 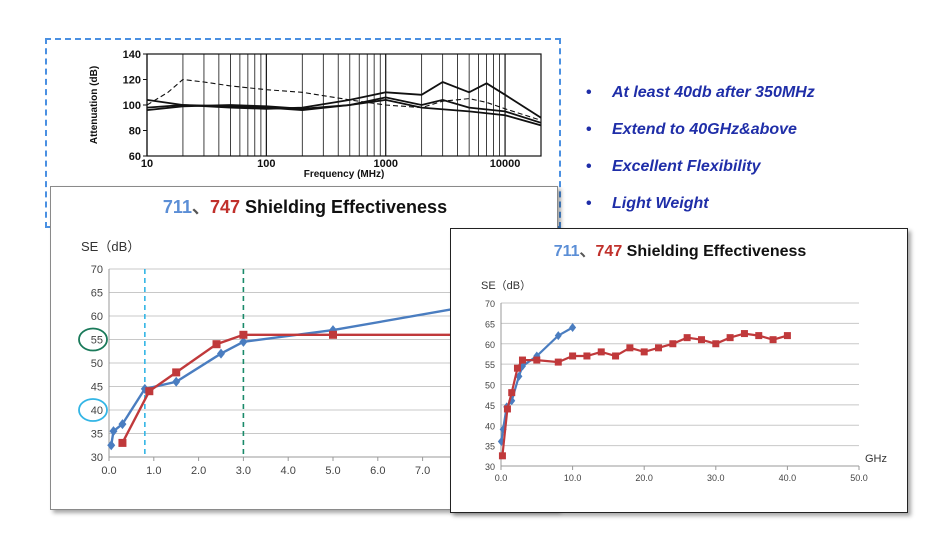 What do you see at coordinates (94, 105) in the screenshot?
I see `y-axis-label: Attenuation (dB)` at bounding box center [94, 105].